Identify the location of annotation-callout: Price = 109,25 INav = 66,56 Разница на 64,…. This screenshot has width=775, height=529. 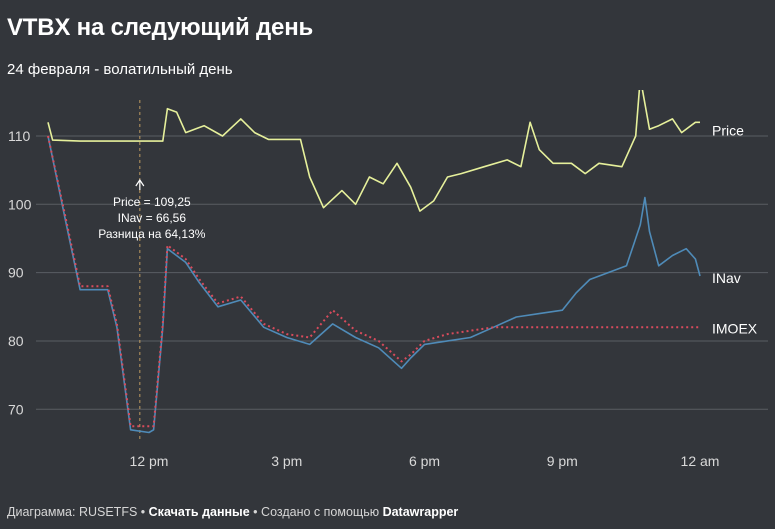
(152, 218).